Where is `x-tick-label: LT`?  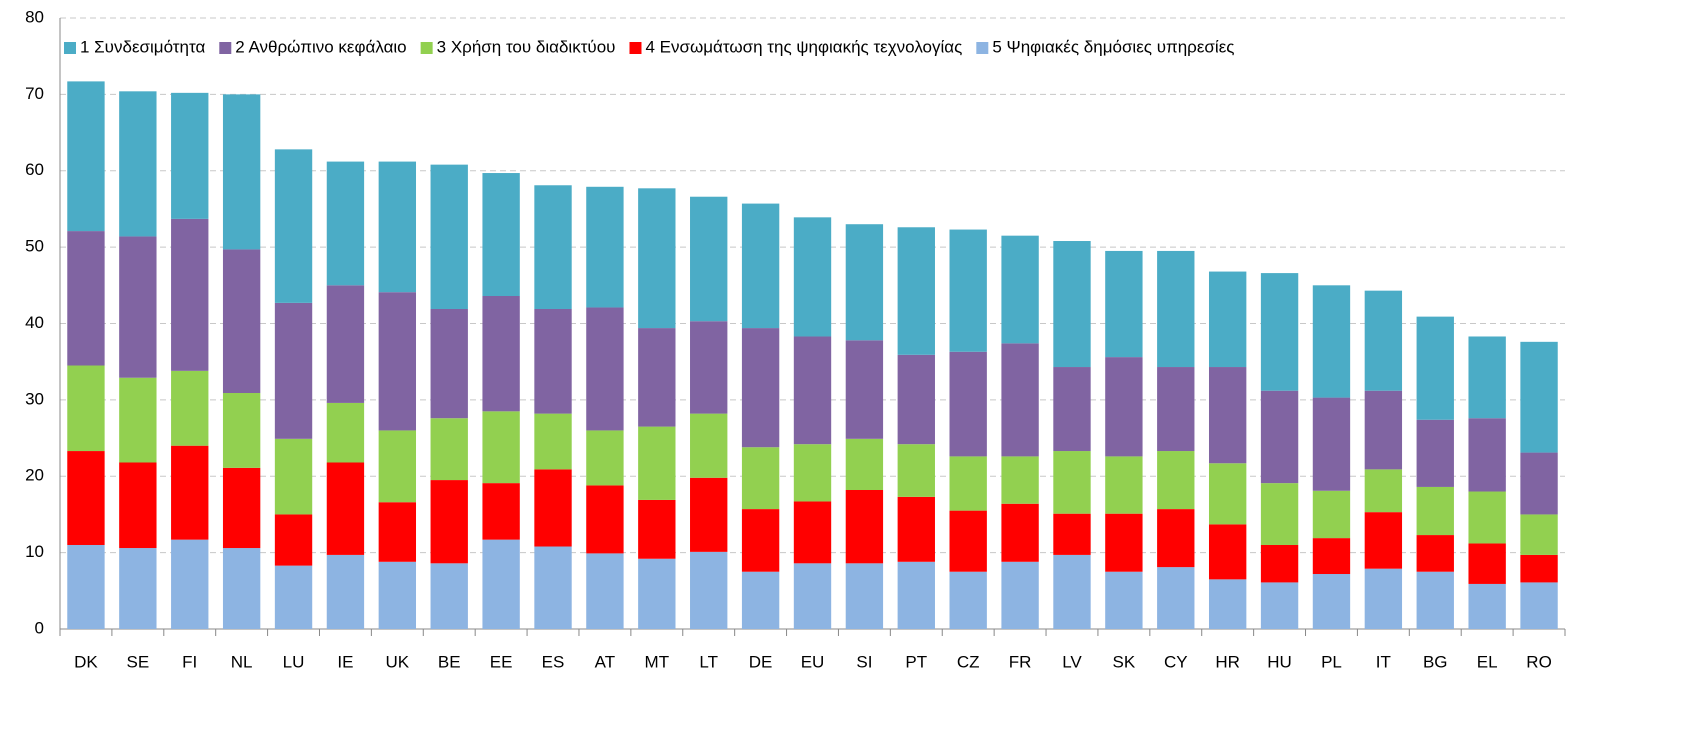 x-tick-label: LT is located at coordinates (708, 661).